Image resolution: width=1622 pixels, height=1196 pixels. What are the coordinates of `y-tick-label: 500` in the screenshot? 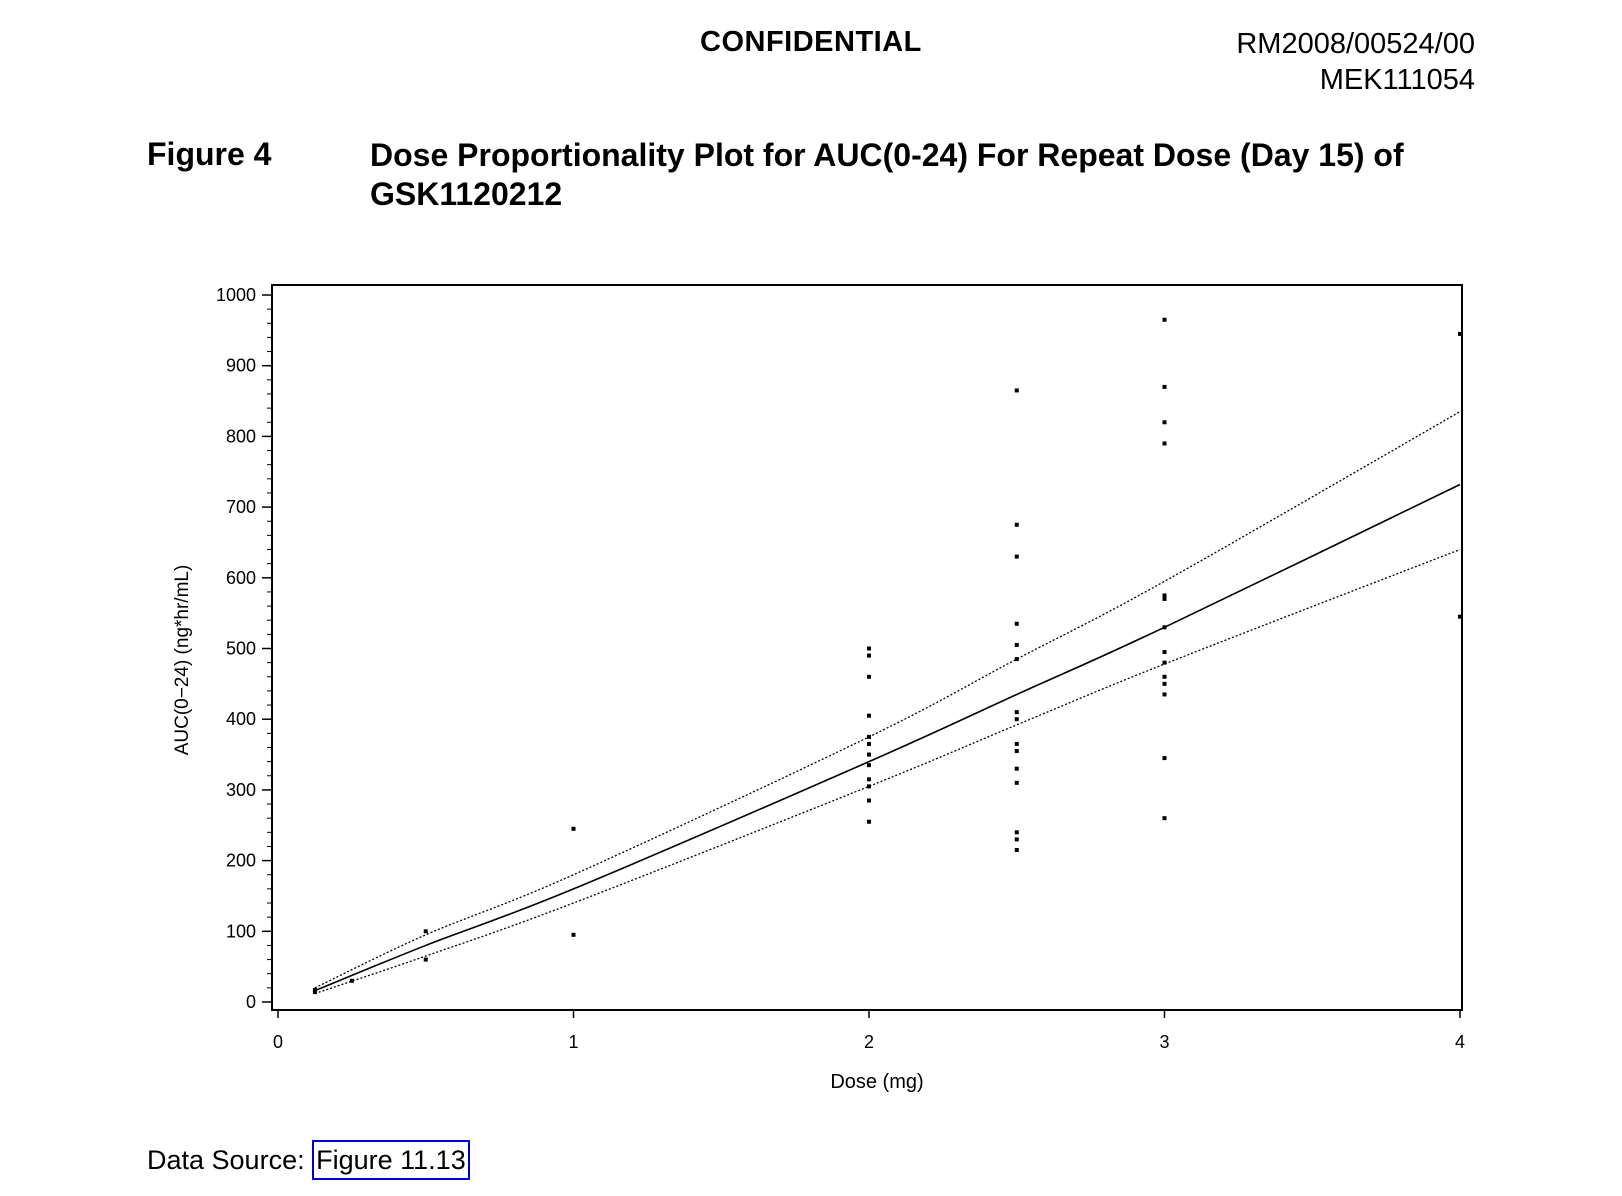 It's located at (241, 649).